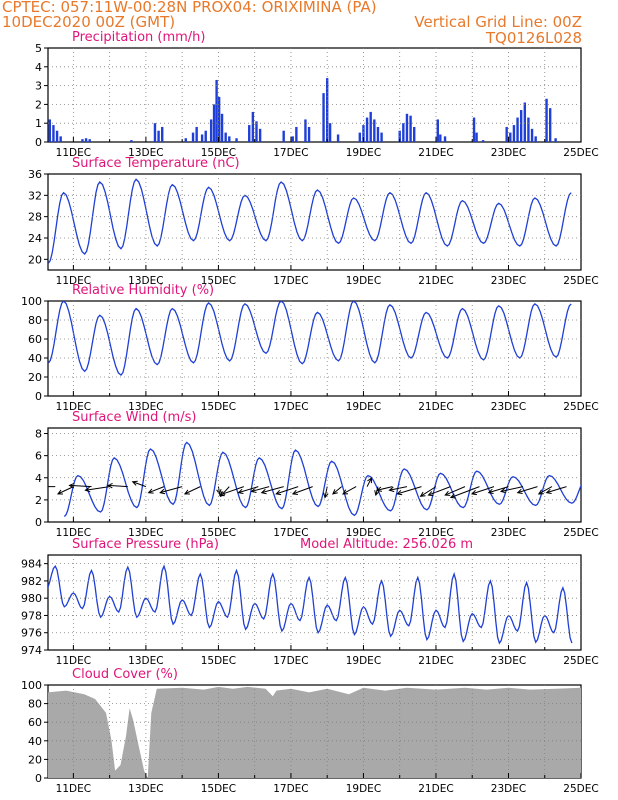 Image resolution: width=618 pixels, height=800 pixels. Describe the element at coordinates (31, 581) in the screenshot. I see `ytick-label: 982` at that location.